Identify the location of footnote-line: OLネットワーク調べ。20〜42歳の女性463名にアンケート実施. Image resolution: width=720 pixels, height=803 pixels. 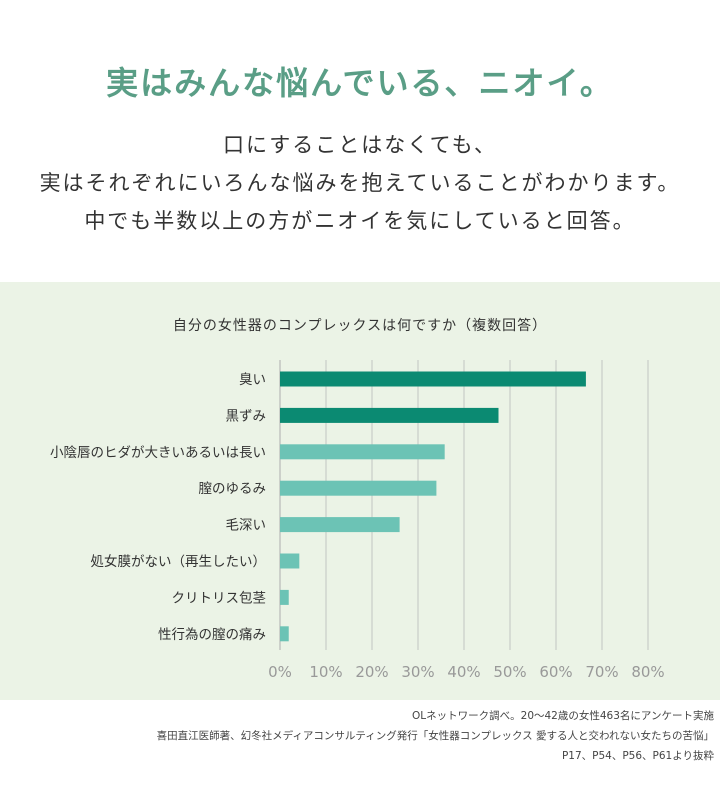
(563, 716).